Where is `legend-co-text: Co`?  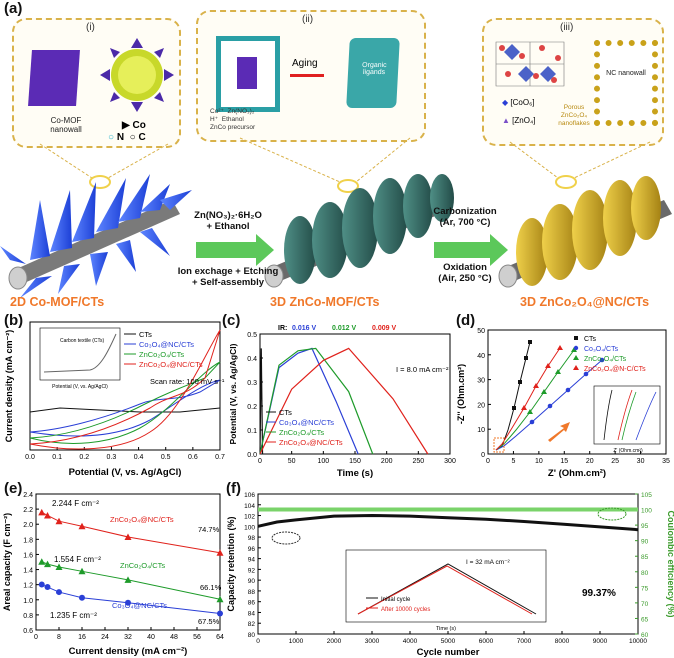
legend-co-text: Co is located at coordinates (139, 125).